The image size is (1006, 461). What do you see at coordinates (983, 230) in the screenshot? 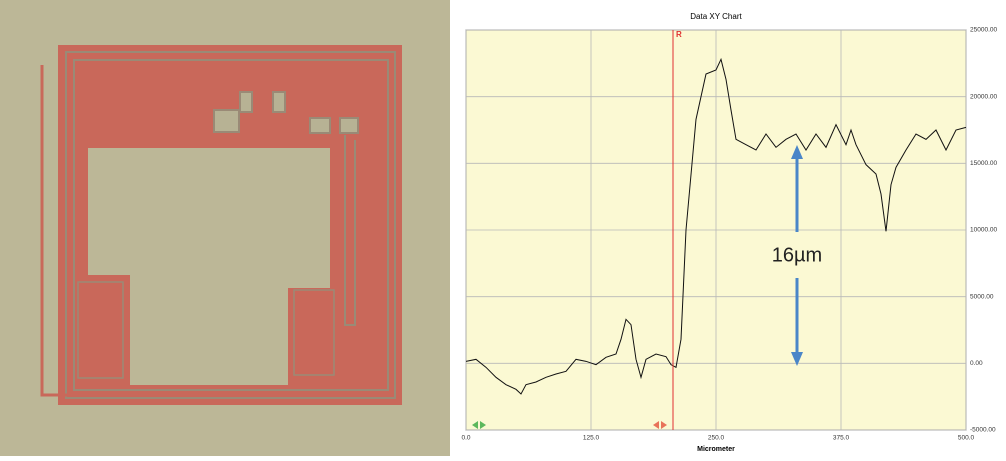
I see `y-tick-label: 10000.00` at bounding box center [983, 230].